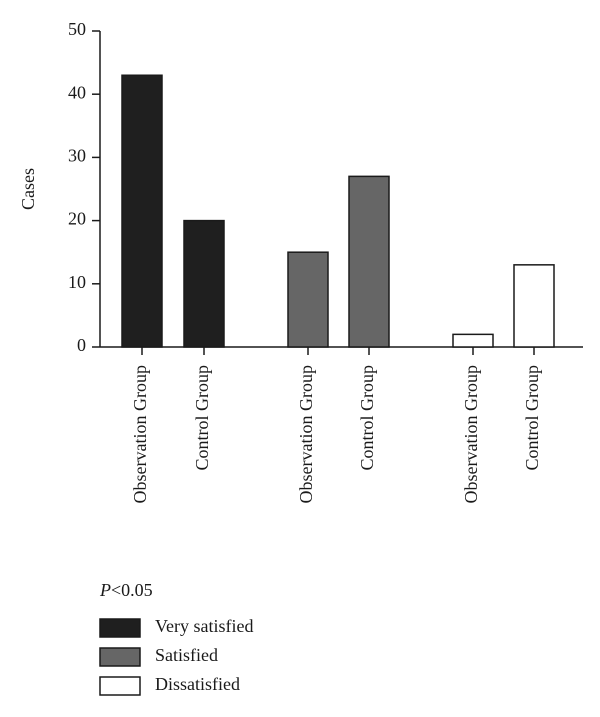 The image size is (600, 717). Describe the element at coordinates (81, 345) in the screenshot. I see `y-tick-label: 0` at that location.